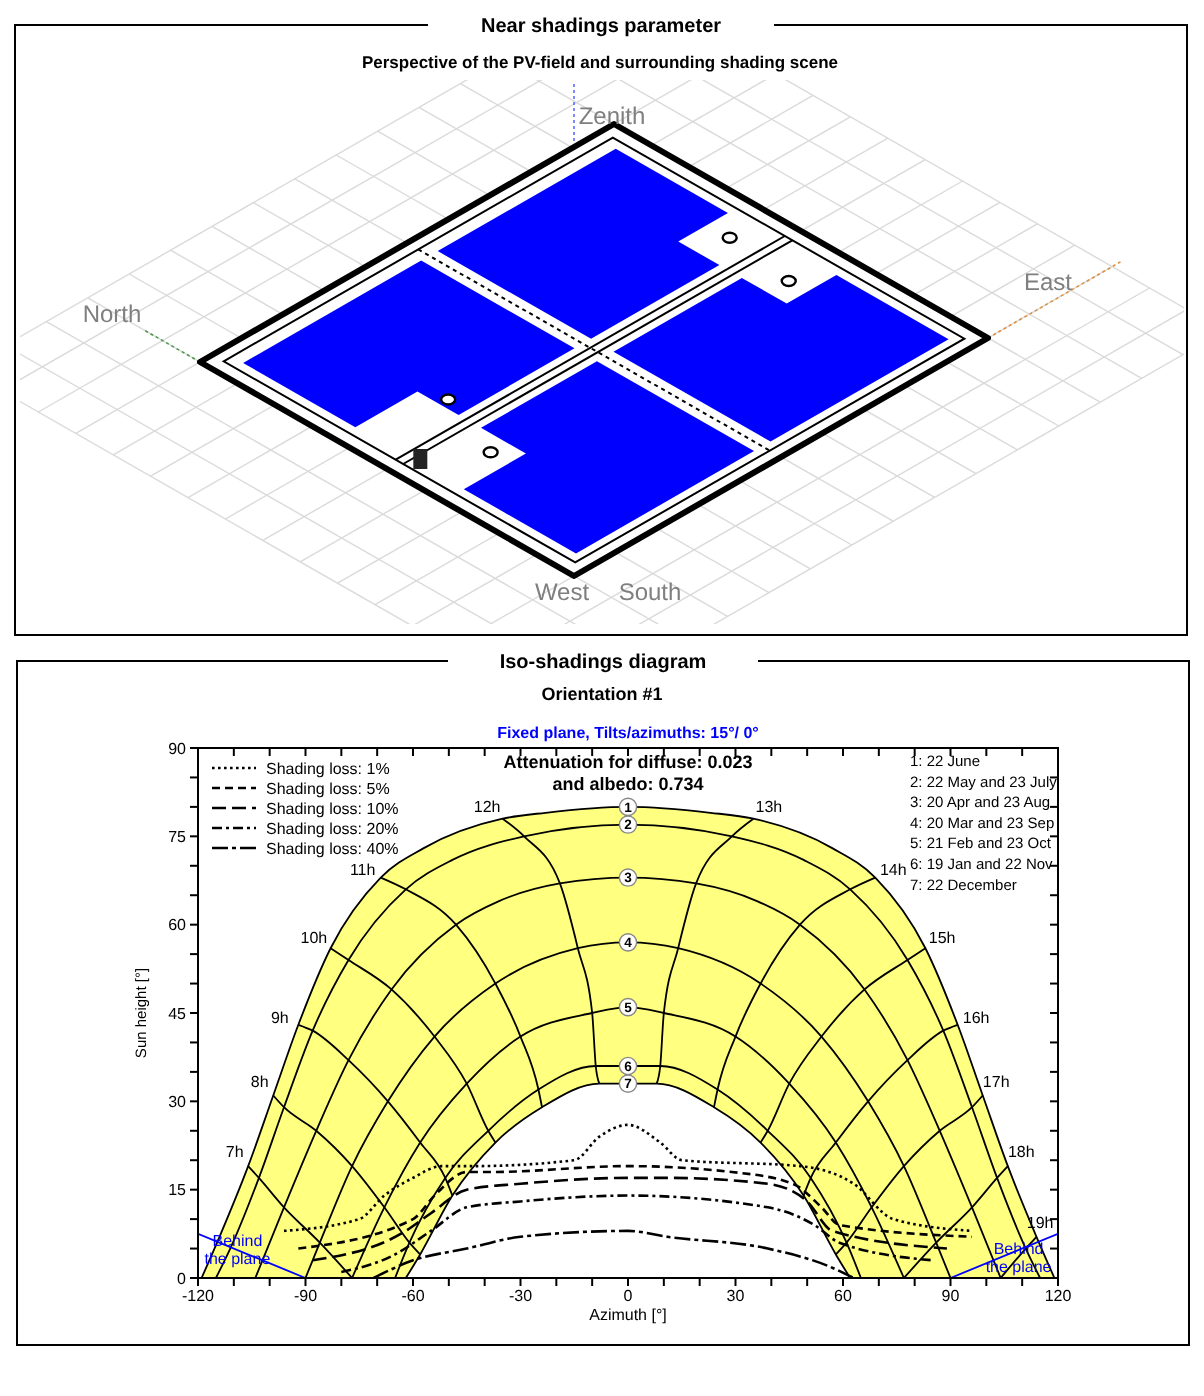 The height and width of the screenshot is (1396, 1204). Describe the element at coordinates (628, 784) in the screenshot. I see `annotation: and albedo: 0.734` at that location.